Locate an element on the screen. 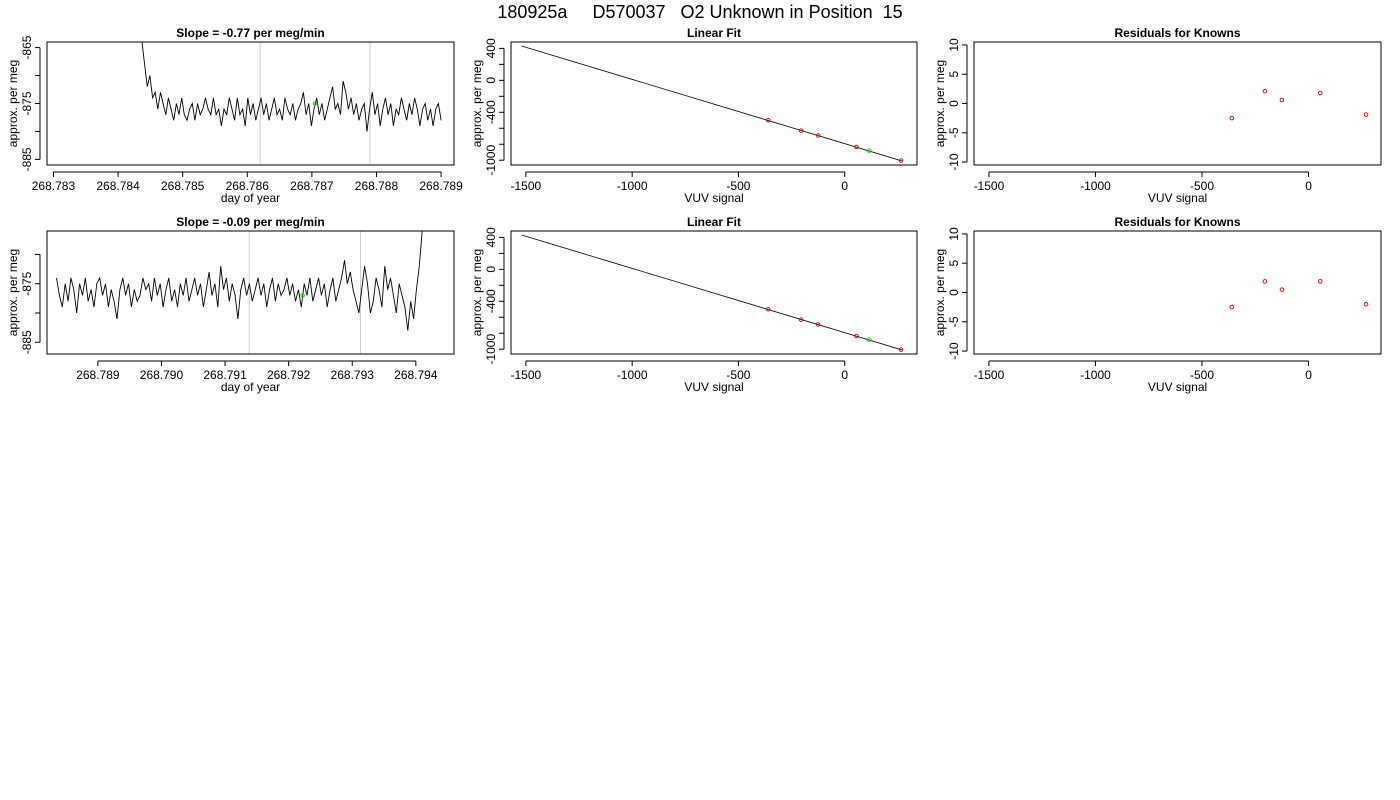 The image size is (1400, 800). chart-title: Slope = -0.77 per meg/min is located at coordinates (250, 33).